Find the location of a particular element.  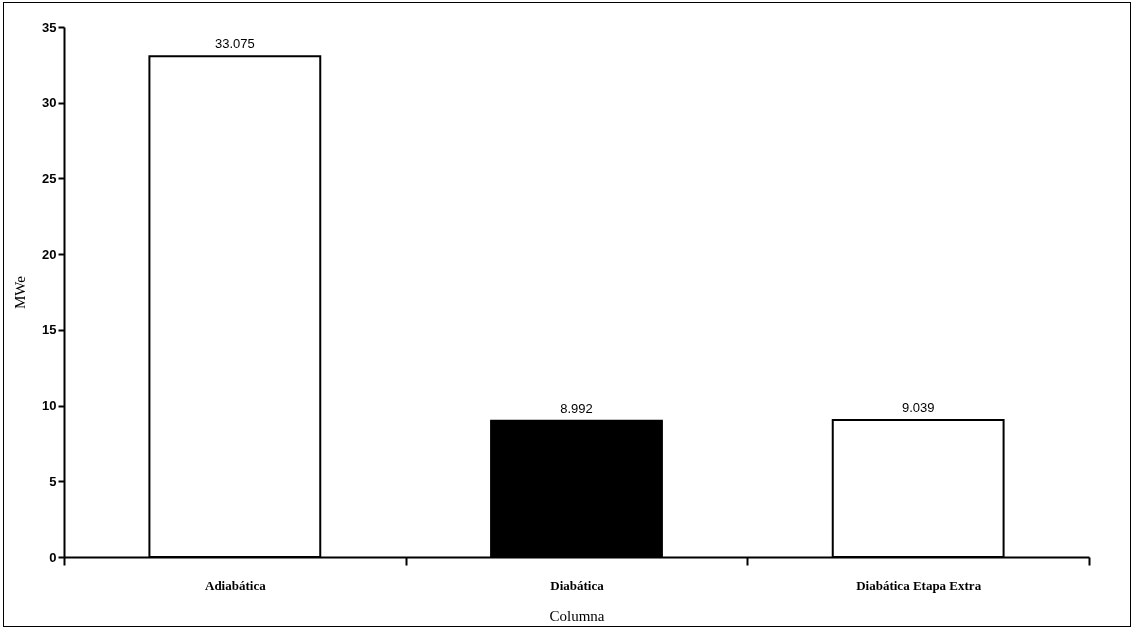

x-tick-label: Adiabática is located at coordinates (236, 585).